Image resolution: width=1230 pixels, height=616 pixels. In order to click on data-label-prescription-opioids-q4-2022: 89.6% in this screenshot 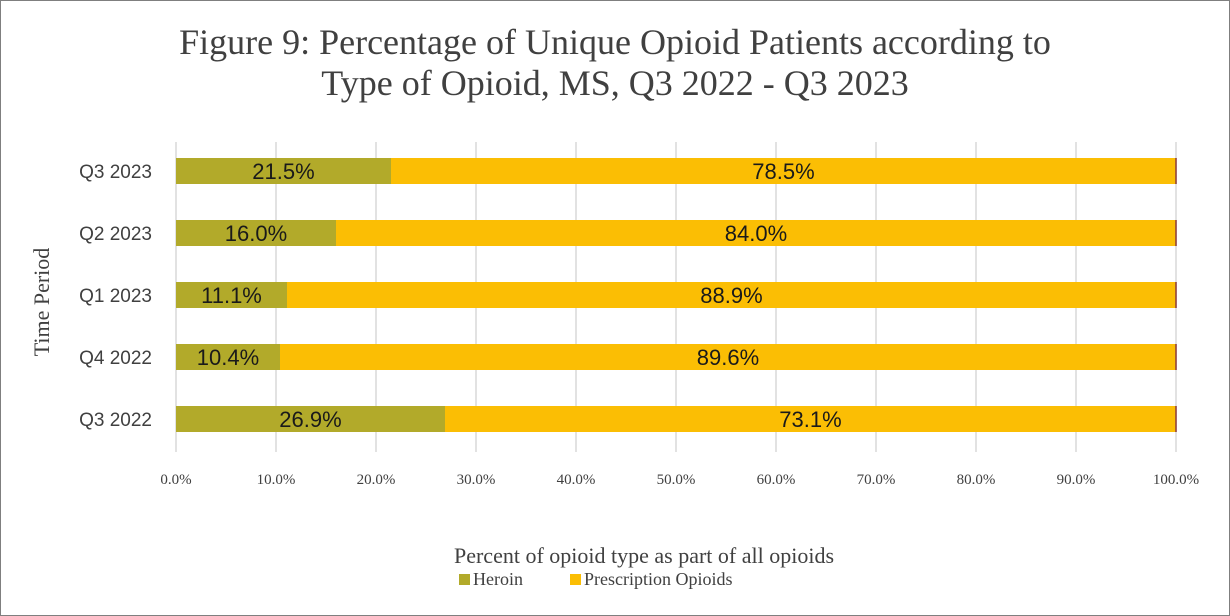, I will do `click(728, 357)`.